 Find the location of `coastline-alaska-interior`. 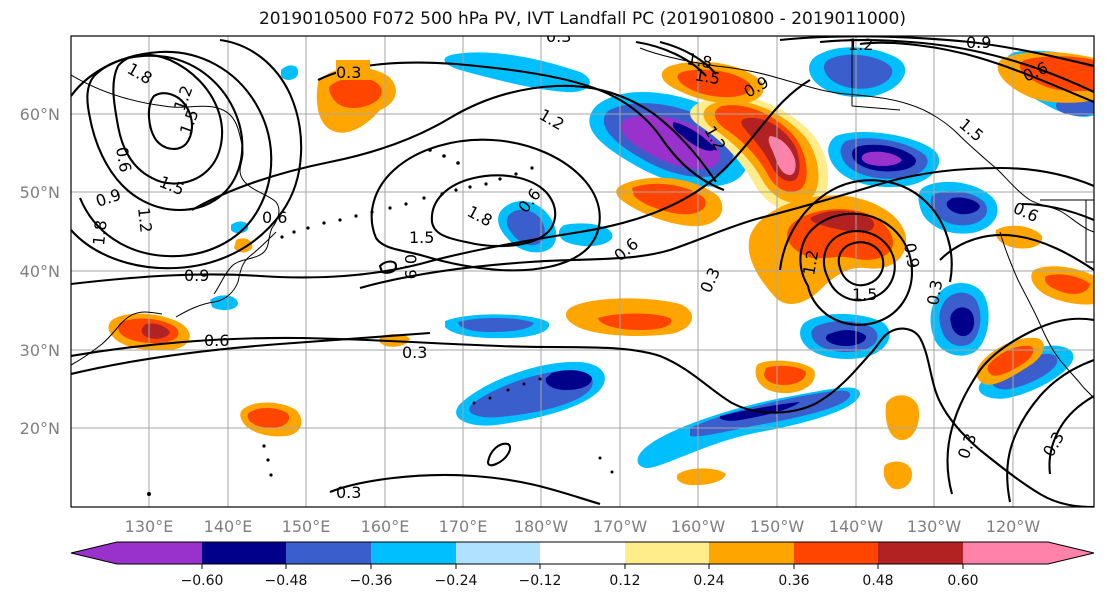

coastline-alaska-interior is located at coordinates (876, 75).